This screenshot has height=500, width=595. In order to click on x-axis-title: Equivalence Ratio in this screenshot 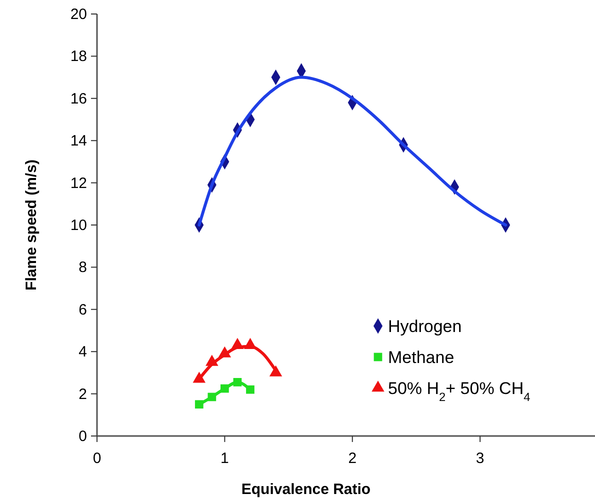, I will do `click(306, 489)`.